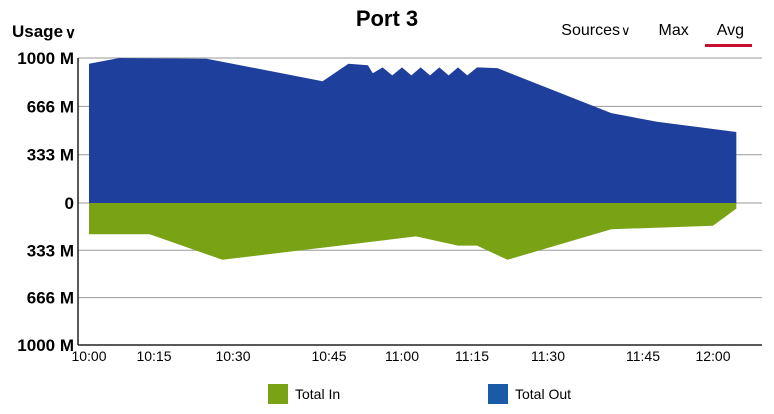 This screenshot has height=414, width=774. Describe the element at coordinates (232, 356) in the screenshot. I see `x-tick-label: 10:30` at that location.